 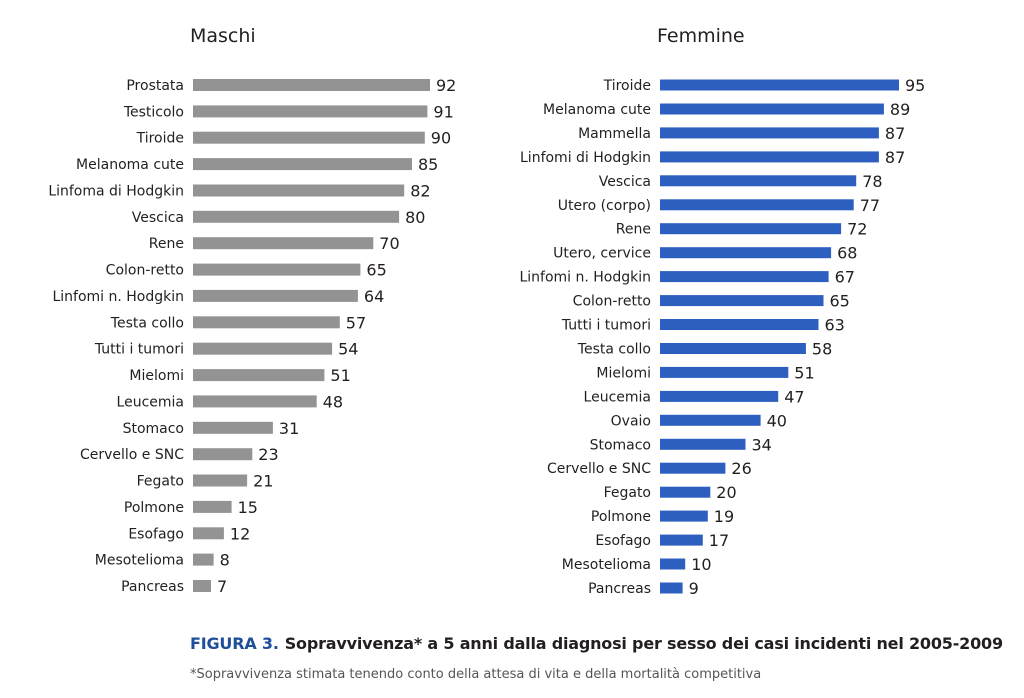 What do you see at coordinates (822, 349) in the screenshot?
I see `value-label-women: 58` at bounding box center [822, 349].